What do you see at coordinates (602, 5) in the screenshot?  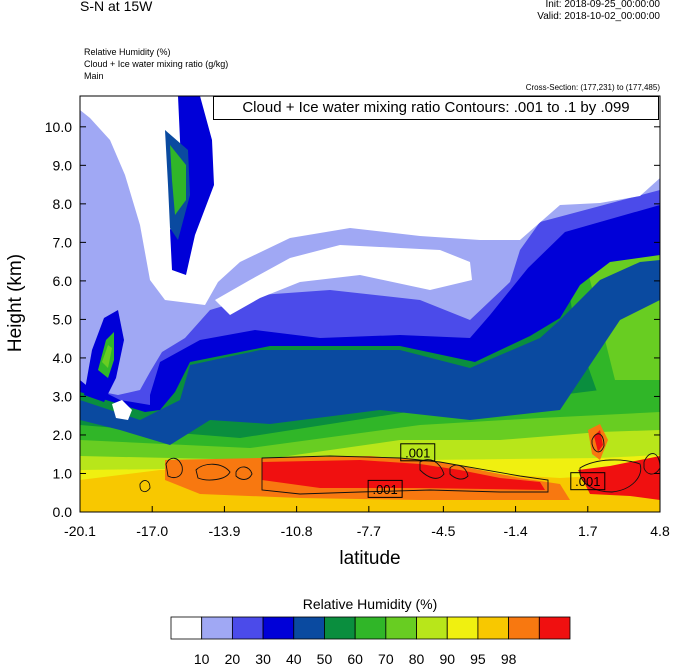 I see `init-time: Init: 2018-09-25_00:00:00` at bounding box center [602, 5].